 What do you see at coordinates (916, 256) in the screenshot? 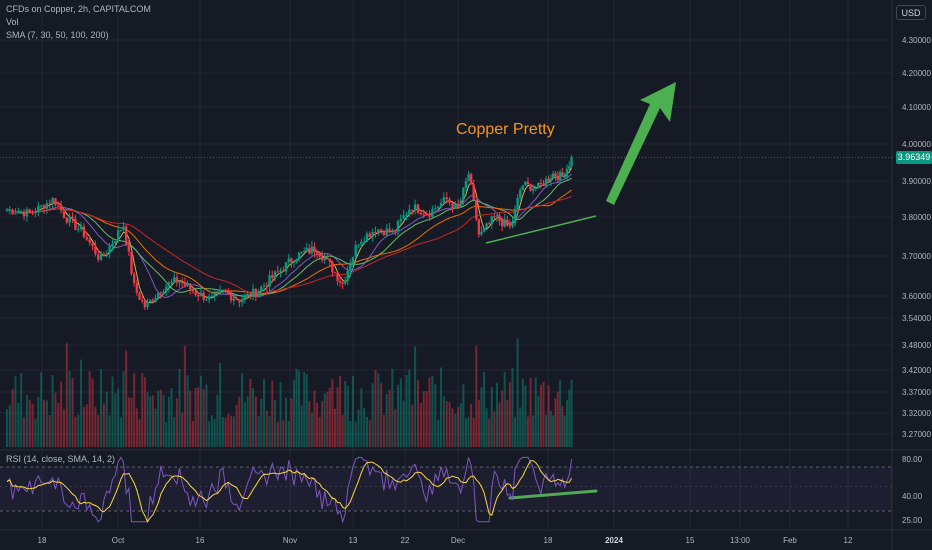
I see `price-tick-label: 3.70000` at bounding box center [916, 256].